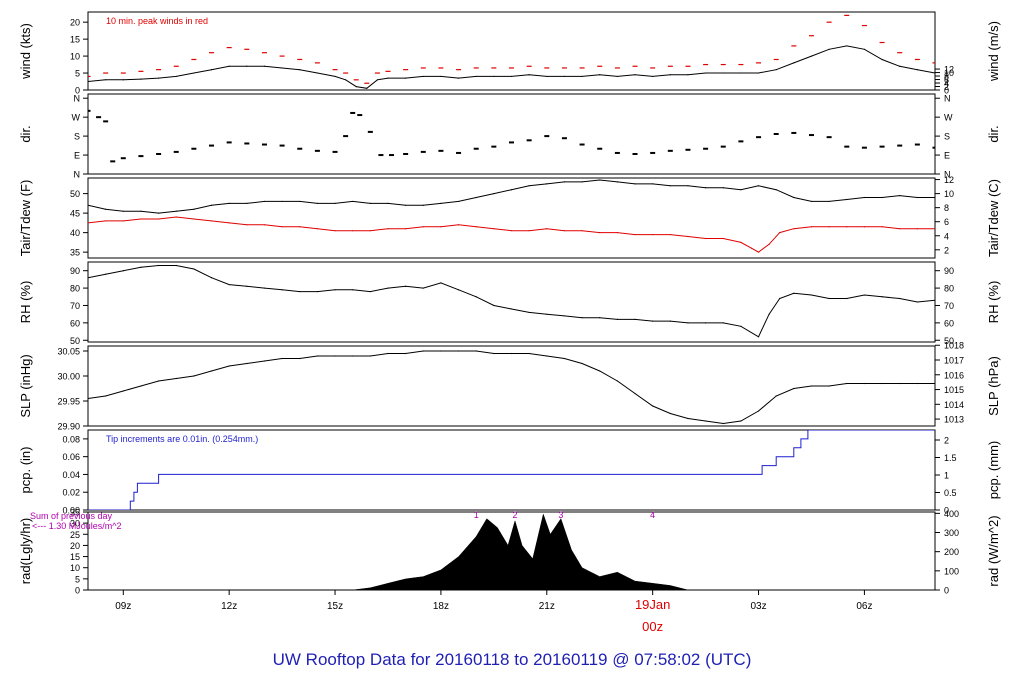  What do you see at coordinates (946, 208) in the screenshot?
I see `right-tick-label: 8` at bounding box center [946, 208].